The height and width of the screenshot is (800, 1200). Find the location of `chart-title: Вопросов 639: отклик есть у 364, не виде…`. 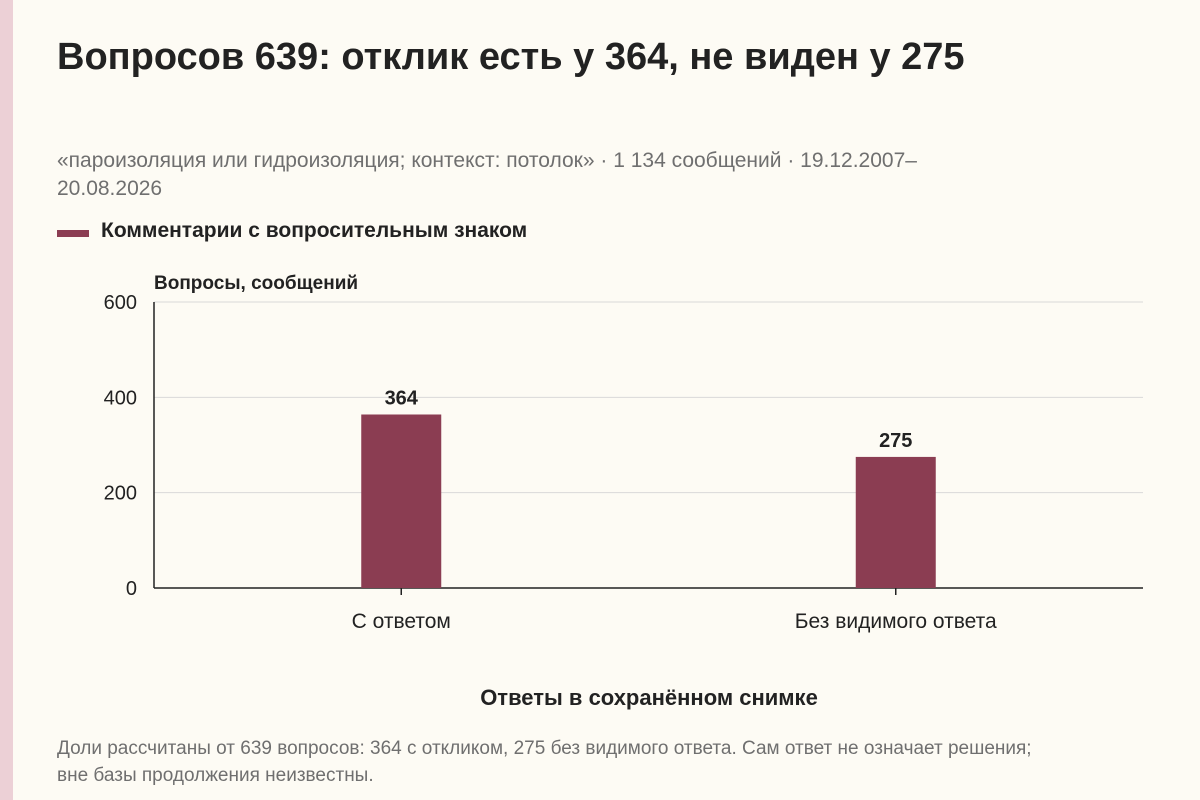

chart-title: Вопросов 639: отклик есть у 364, не виде… is located at coordinates (511, 57).